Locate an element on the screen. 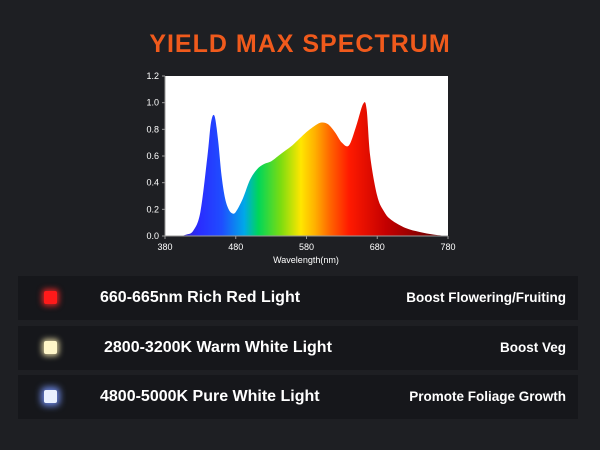  row-description: Promote Foliage Growth is located at coordinates (487, 396).